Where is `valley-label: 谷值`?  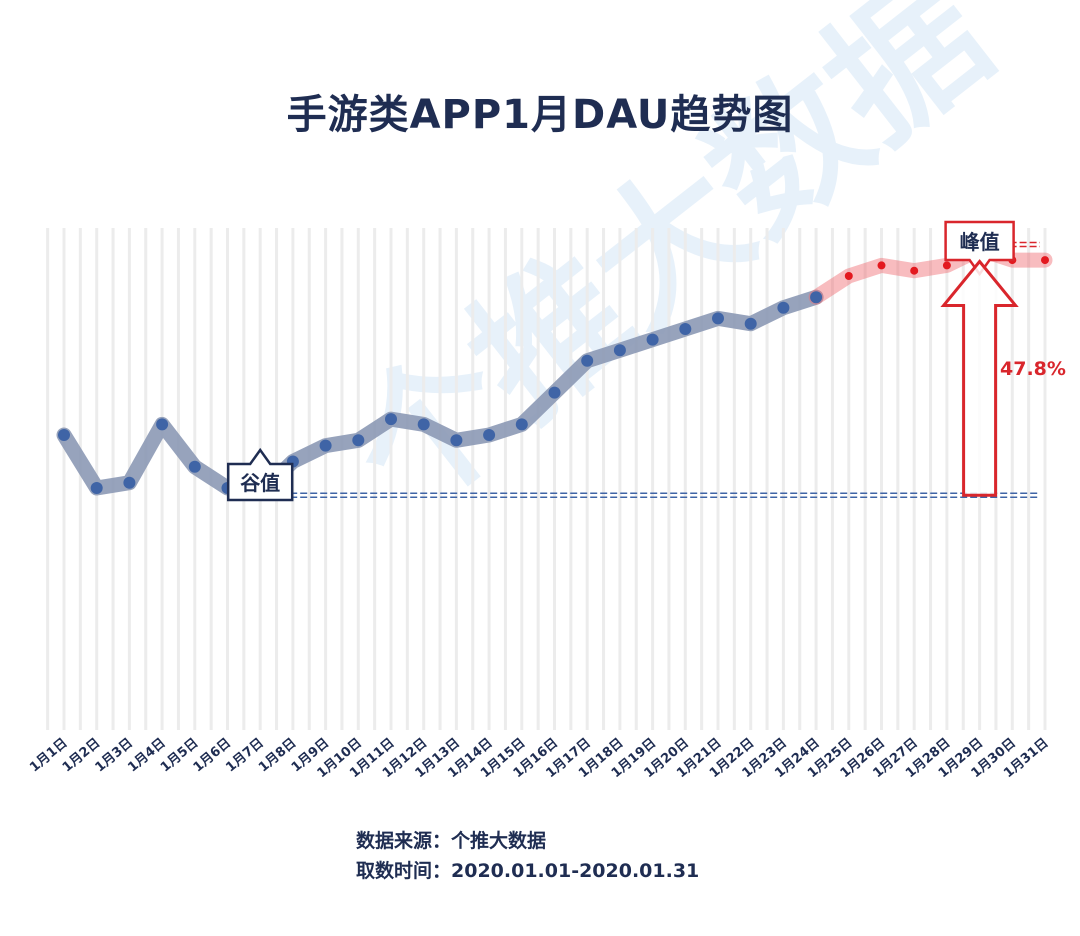 valley-label: 谷值 is located at coordinates (260, 483).